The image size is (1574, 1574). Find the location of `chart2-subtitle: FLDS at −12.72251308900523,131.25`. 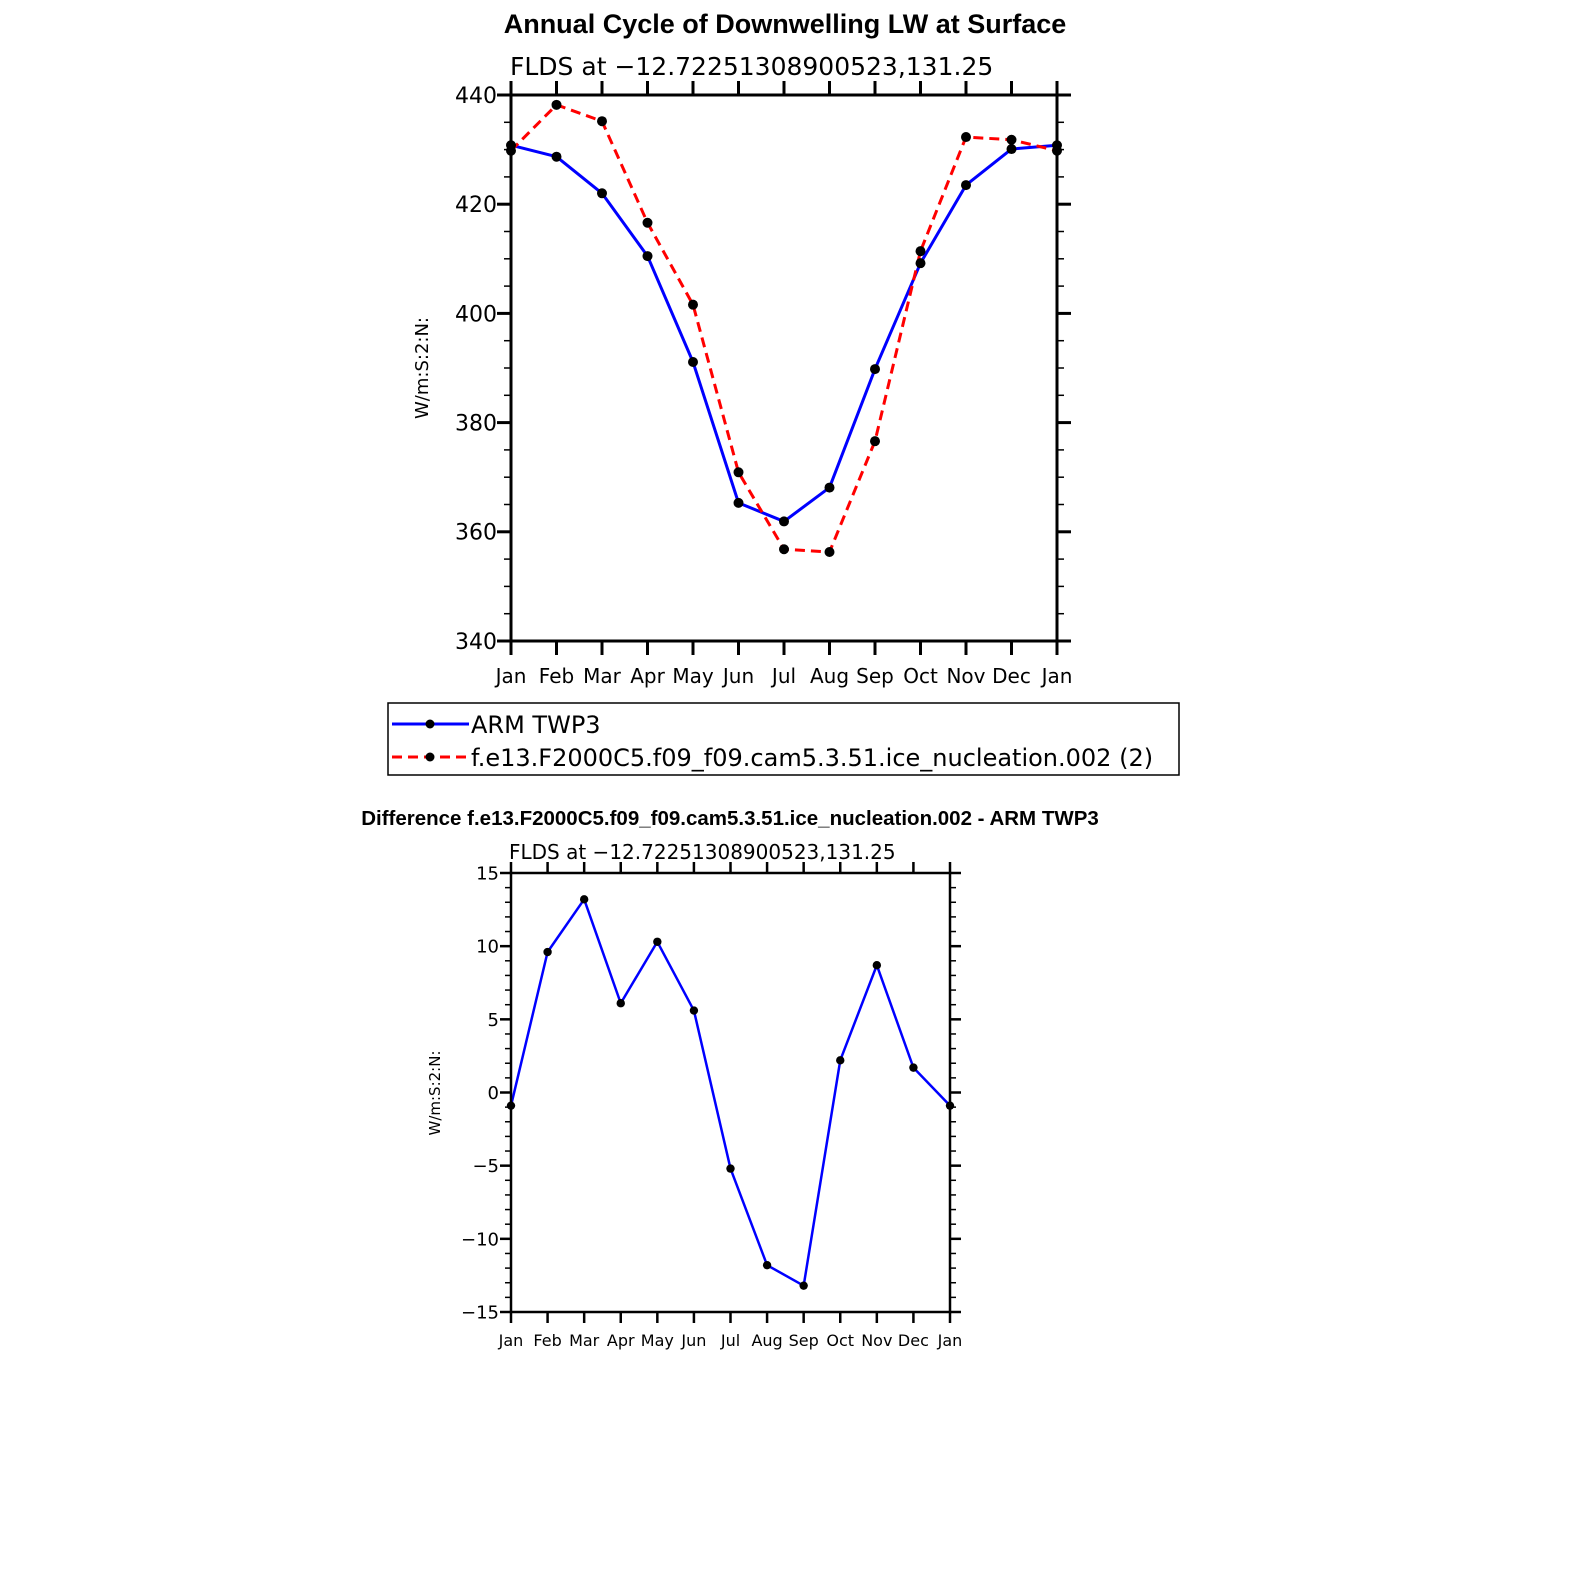

chart2-subtitle: FLDS at −12.72251308900523,131.25 is located at coordinates (702, 852).